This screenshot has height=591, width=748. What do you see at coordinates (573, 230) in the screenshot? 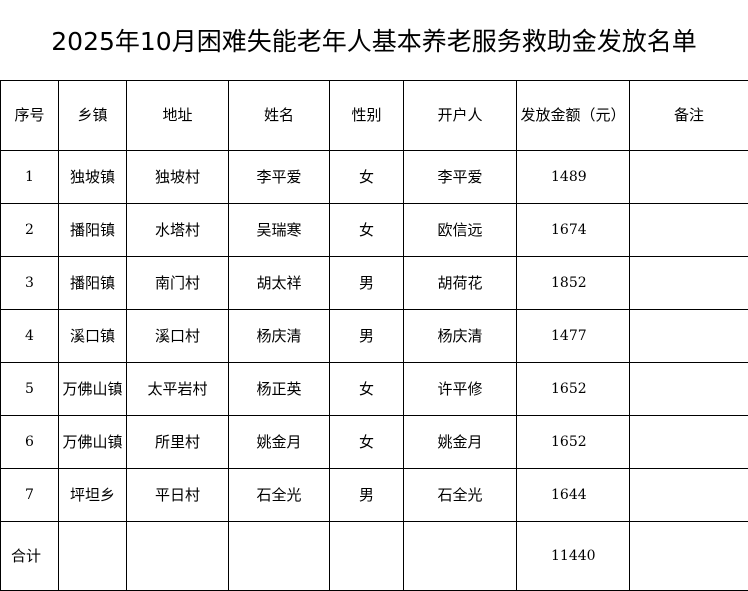
I see `cell-amount: 1674` at bounding box center [573, 230].